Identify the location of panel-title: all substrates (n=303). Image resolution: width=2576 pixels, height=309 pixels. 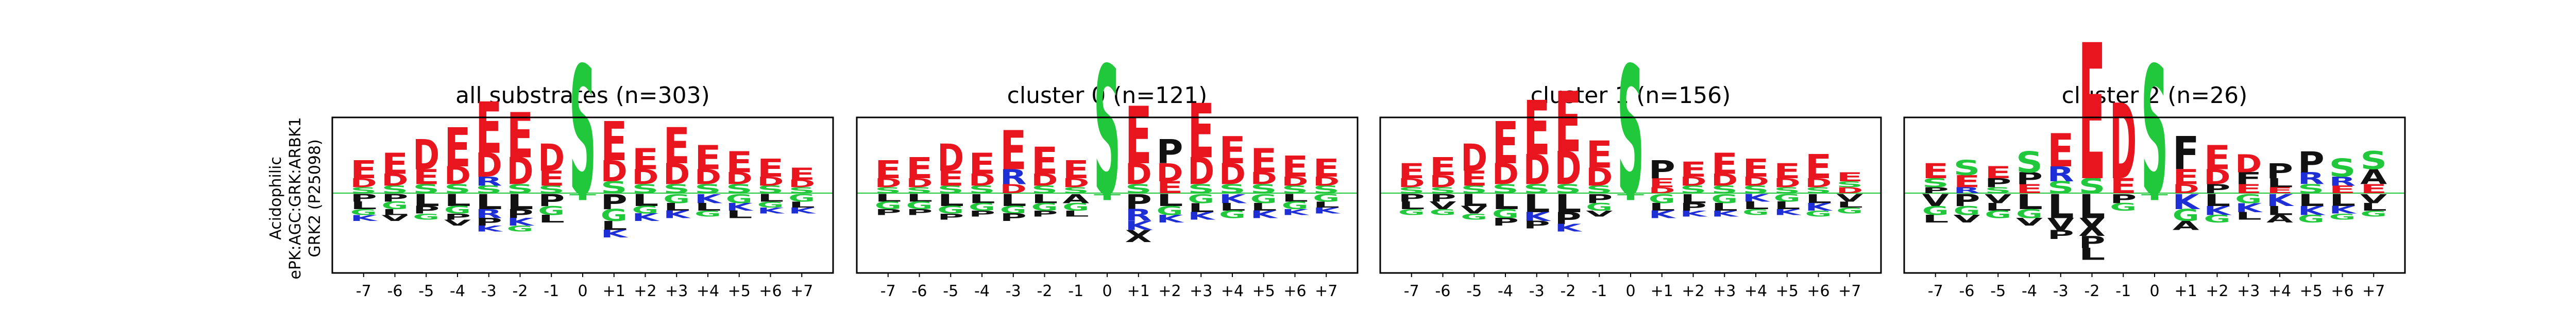
(582, 95).